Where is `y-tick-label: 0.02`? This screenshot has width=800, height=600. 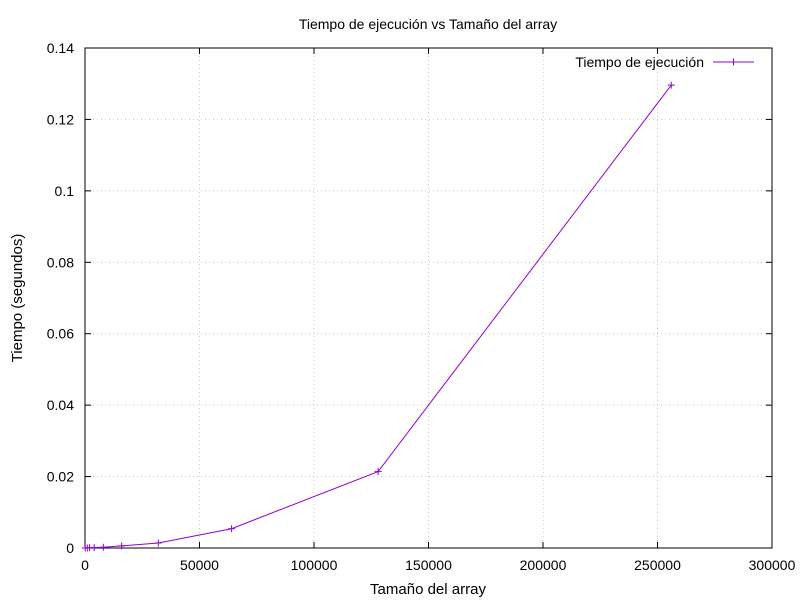
y-tick-label: 0.02 is located at coordinates (60, 477).